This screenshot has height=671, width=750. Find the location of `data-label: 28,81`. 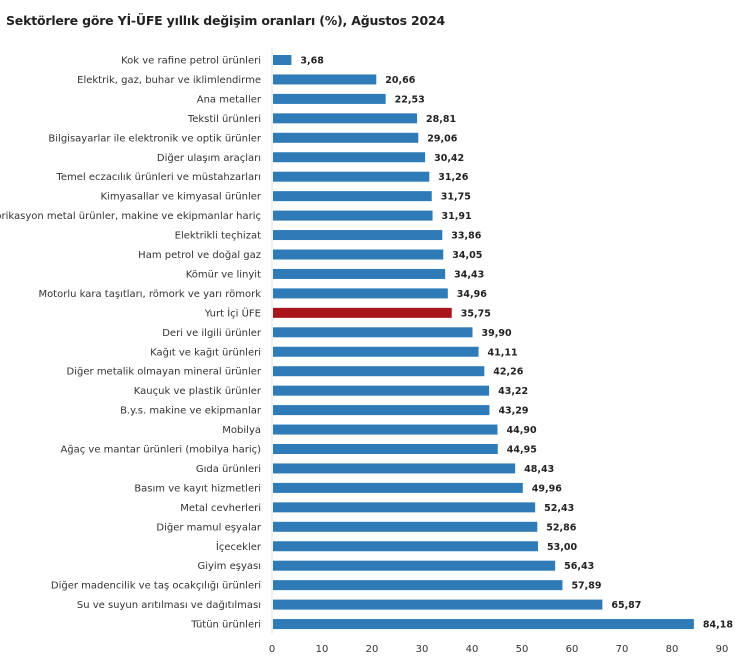

data-label: 28,81 is located at coordinates (441, 119).